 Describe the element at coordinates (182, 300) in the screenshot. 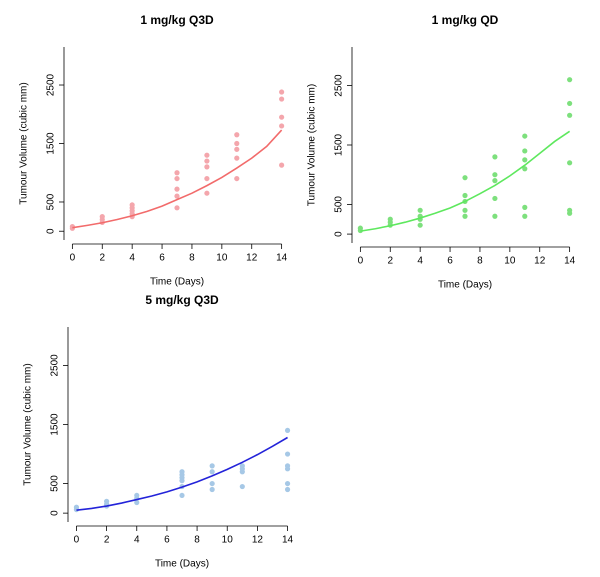

I see `panel-title: 5 mg/kg Q3D` at that location.